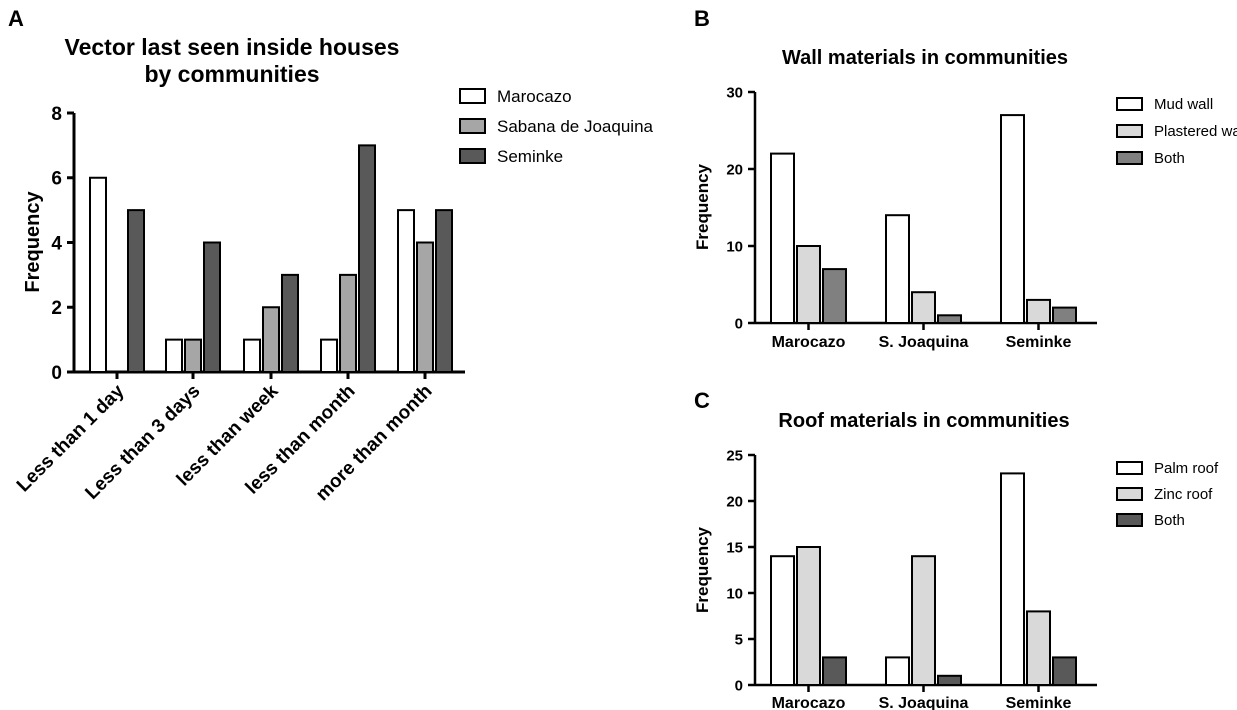 The height and width of the screenshot is (710, 1237). I want to click on chart-title-c: Roof materials in communities, so click(923, 421).